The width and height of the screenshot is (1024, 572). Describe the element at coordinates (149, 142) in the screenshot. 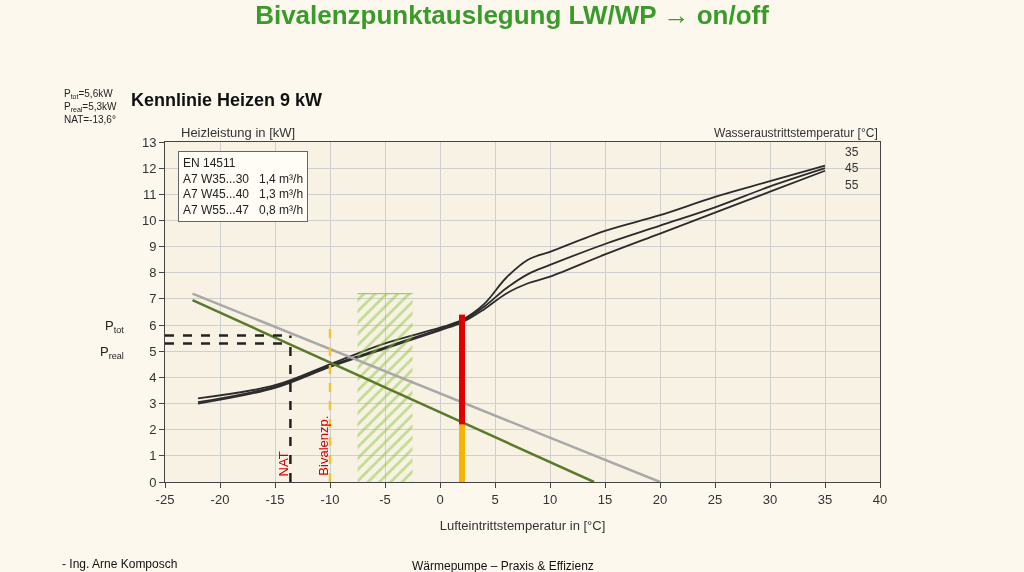

I see `y-tick-label: 13` at that location.